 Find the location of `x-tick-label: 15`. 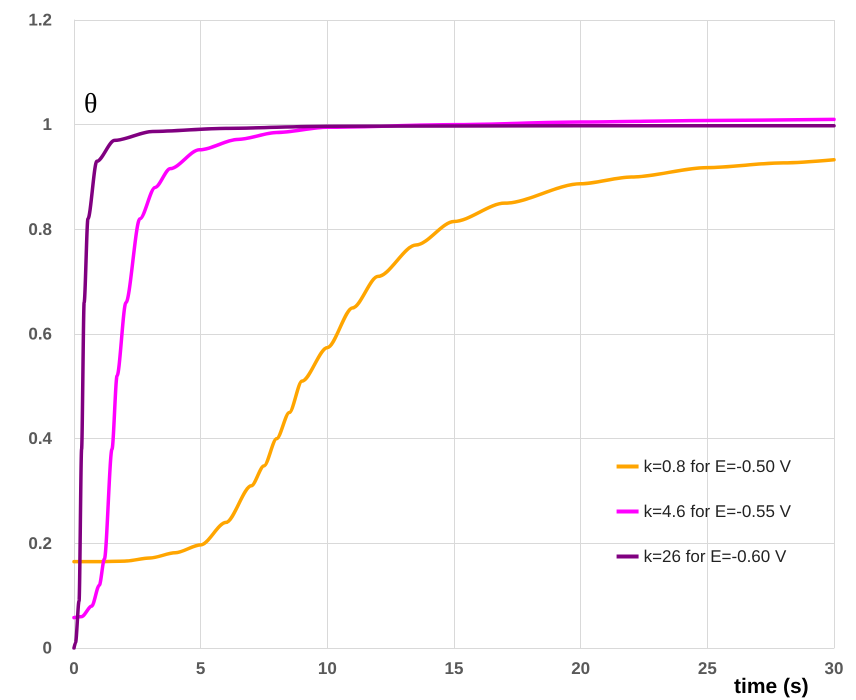

x-tick-label: 15 is located at coordinates (454, 668).